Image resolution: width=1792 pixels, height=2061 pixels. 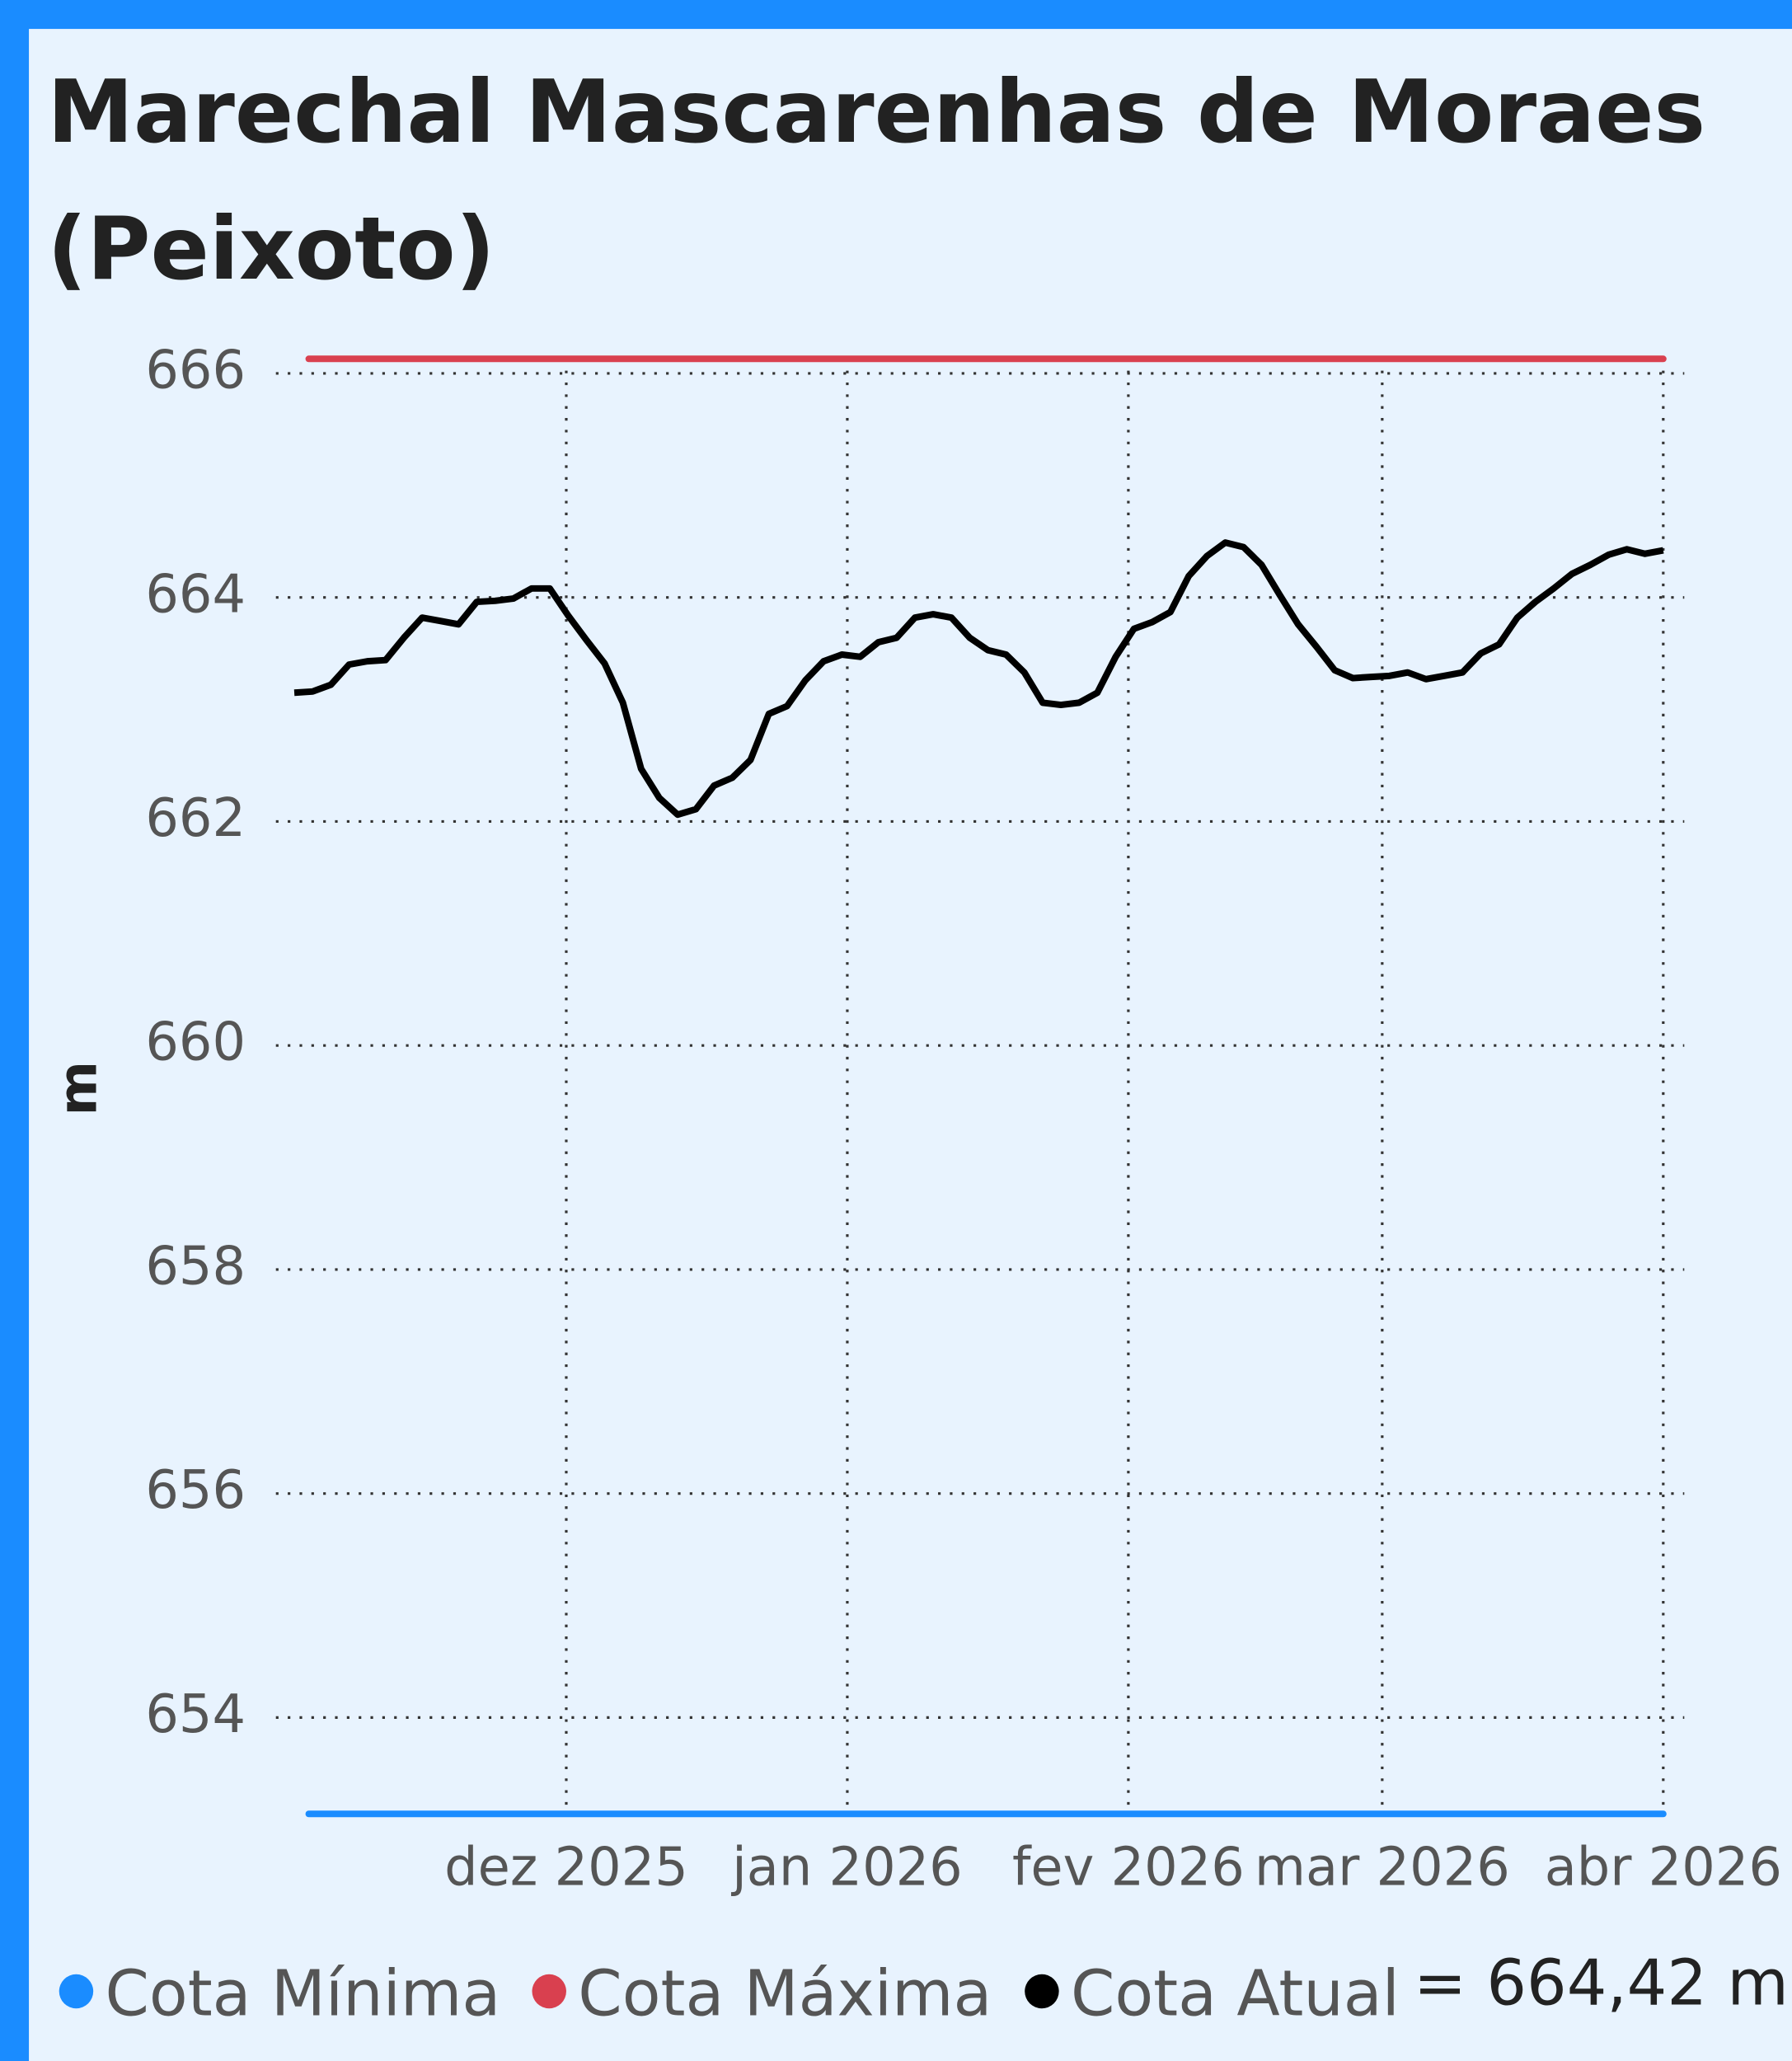 What do you see at coordinates (195, 1714) in the screenshot?
I see `y-tick-label: 654` at bounding box center [195, 1714].